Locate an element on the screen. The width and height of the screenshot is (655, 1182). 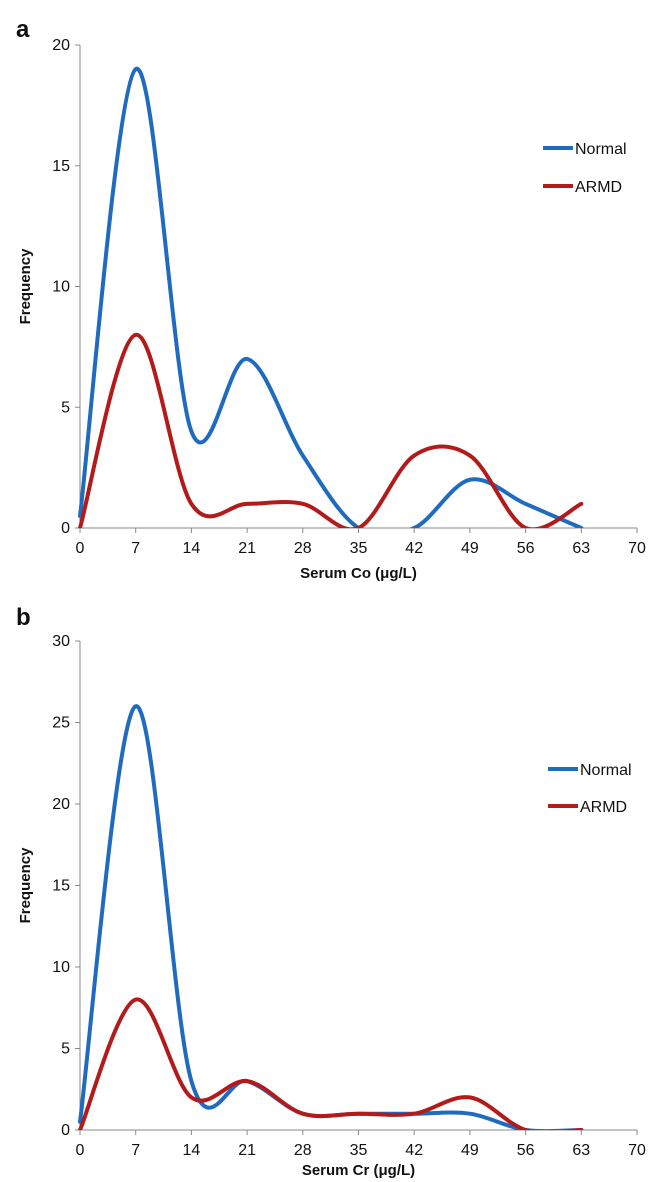
chart-b-x-tick-label: 42 is located at coordinates (414, 1150).